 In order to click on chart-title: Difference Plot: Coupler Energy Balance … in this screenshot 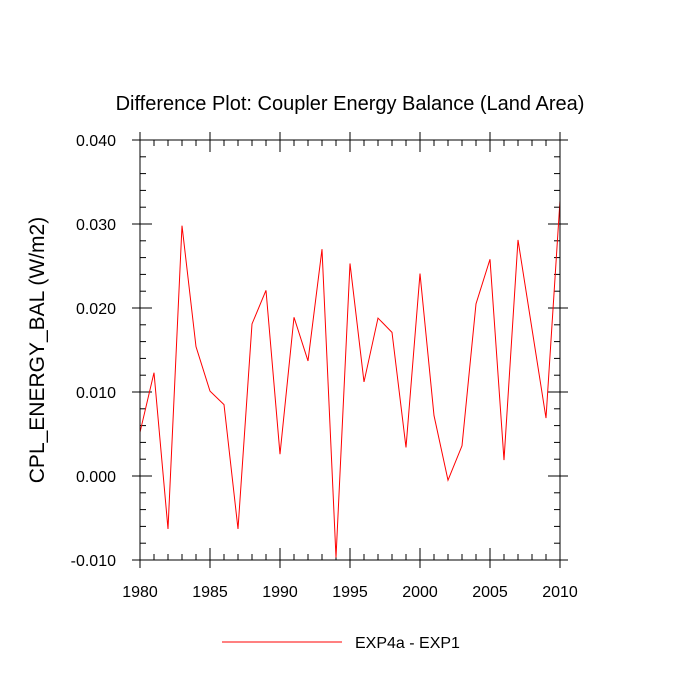, I will do `click(350, 104)`.